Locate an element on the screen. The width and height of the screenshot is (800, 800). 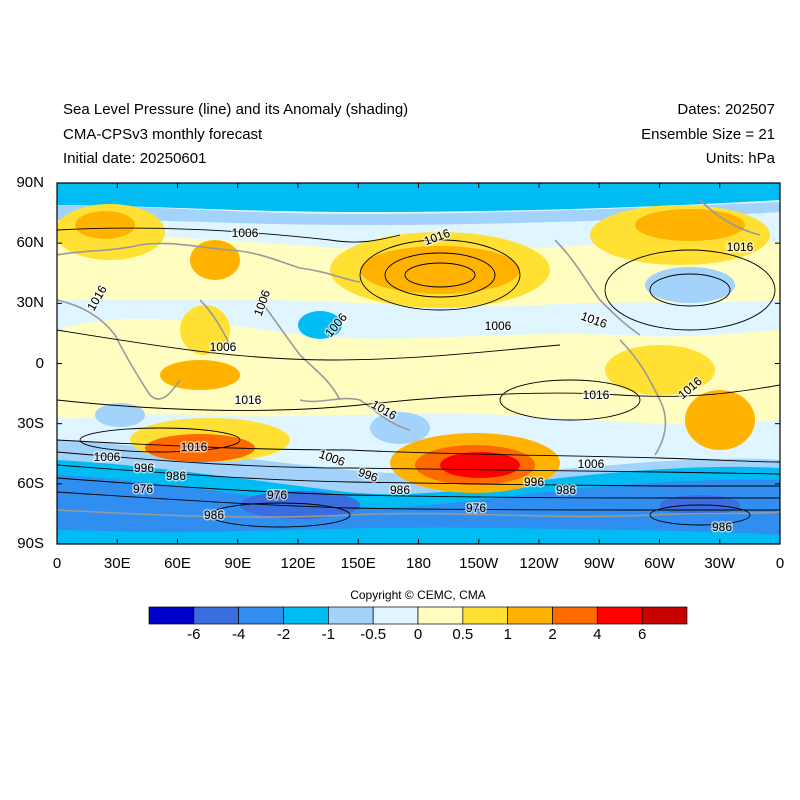
lon-label: 120W is located at coordinates (539, 563).